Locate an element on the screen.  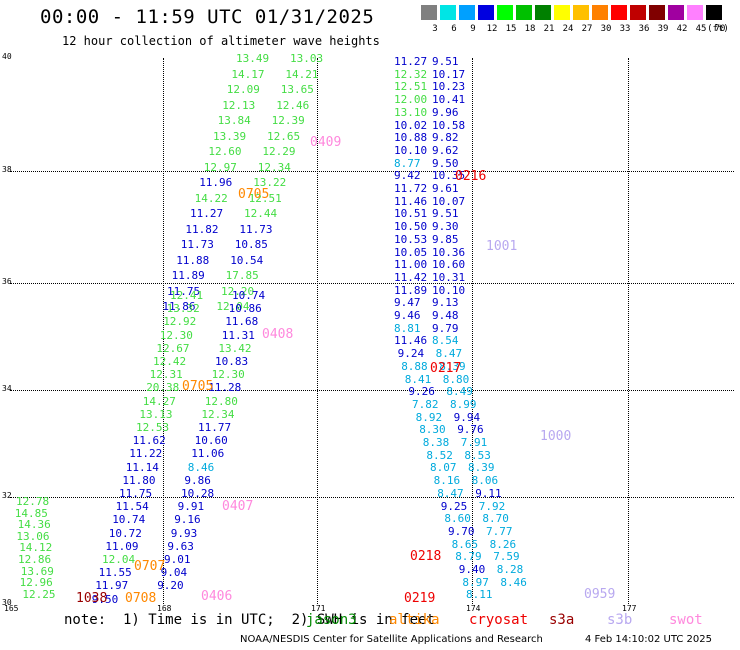
satellite-label-s3b: s3b is located at coordinates (620, 620).